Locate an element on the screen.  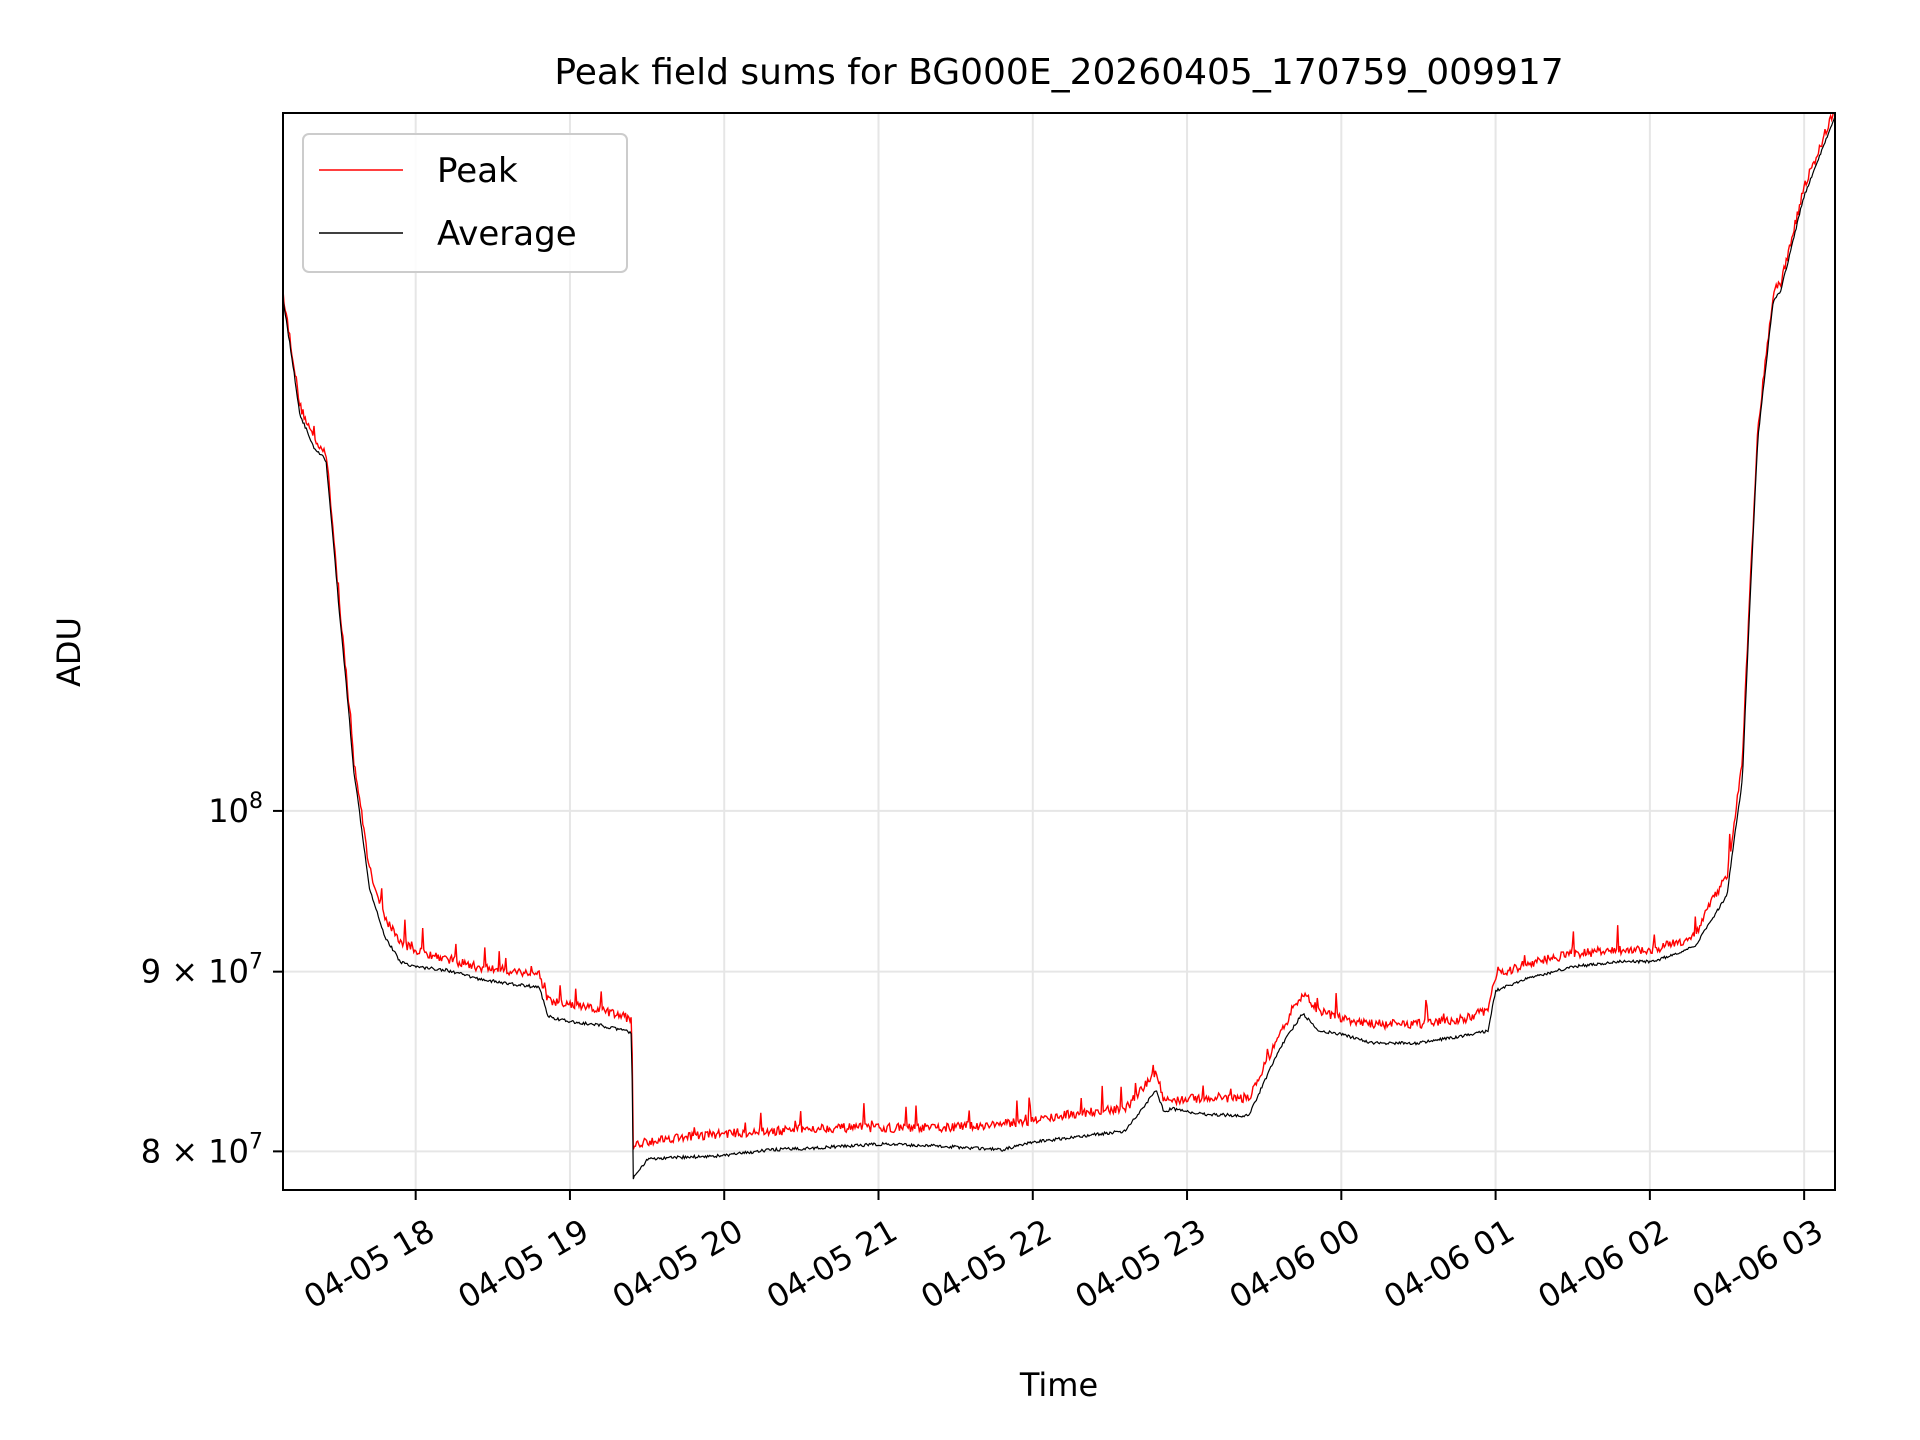
y-tick-label: 108 is located at coordinates (235, 809).